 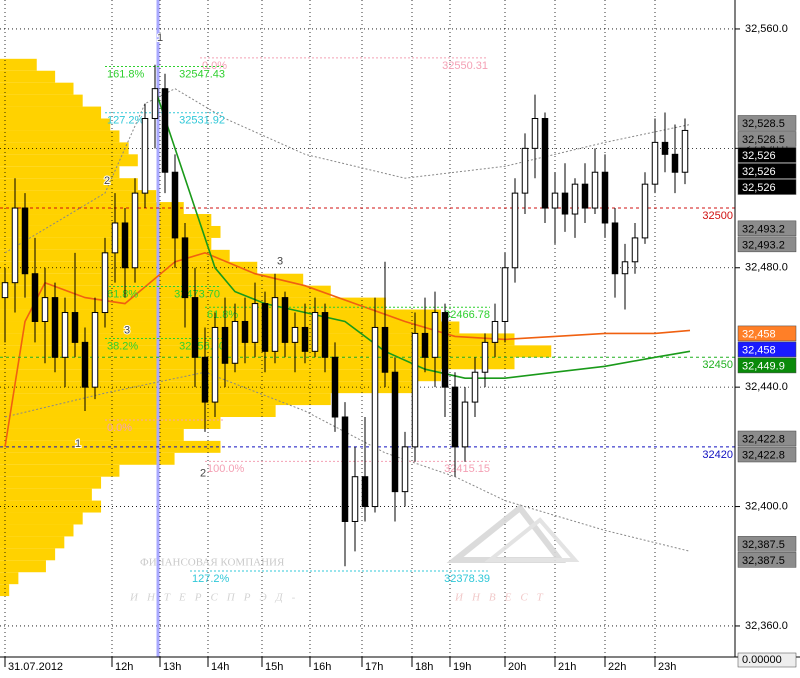 What do you see at coordinates (122, 346) in the screenshot?
I see `fib-percent: 38.2%` at bounding box center [122, 346].